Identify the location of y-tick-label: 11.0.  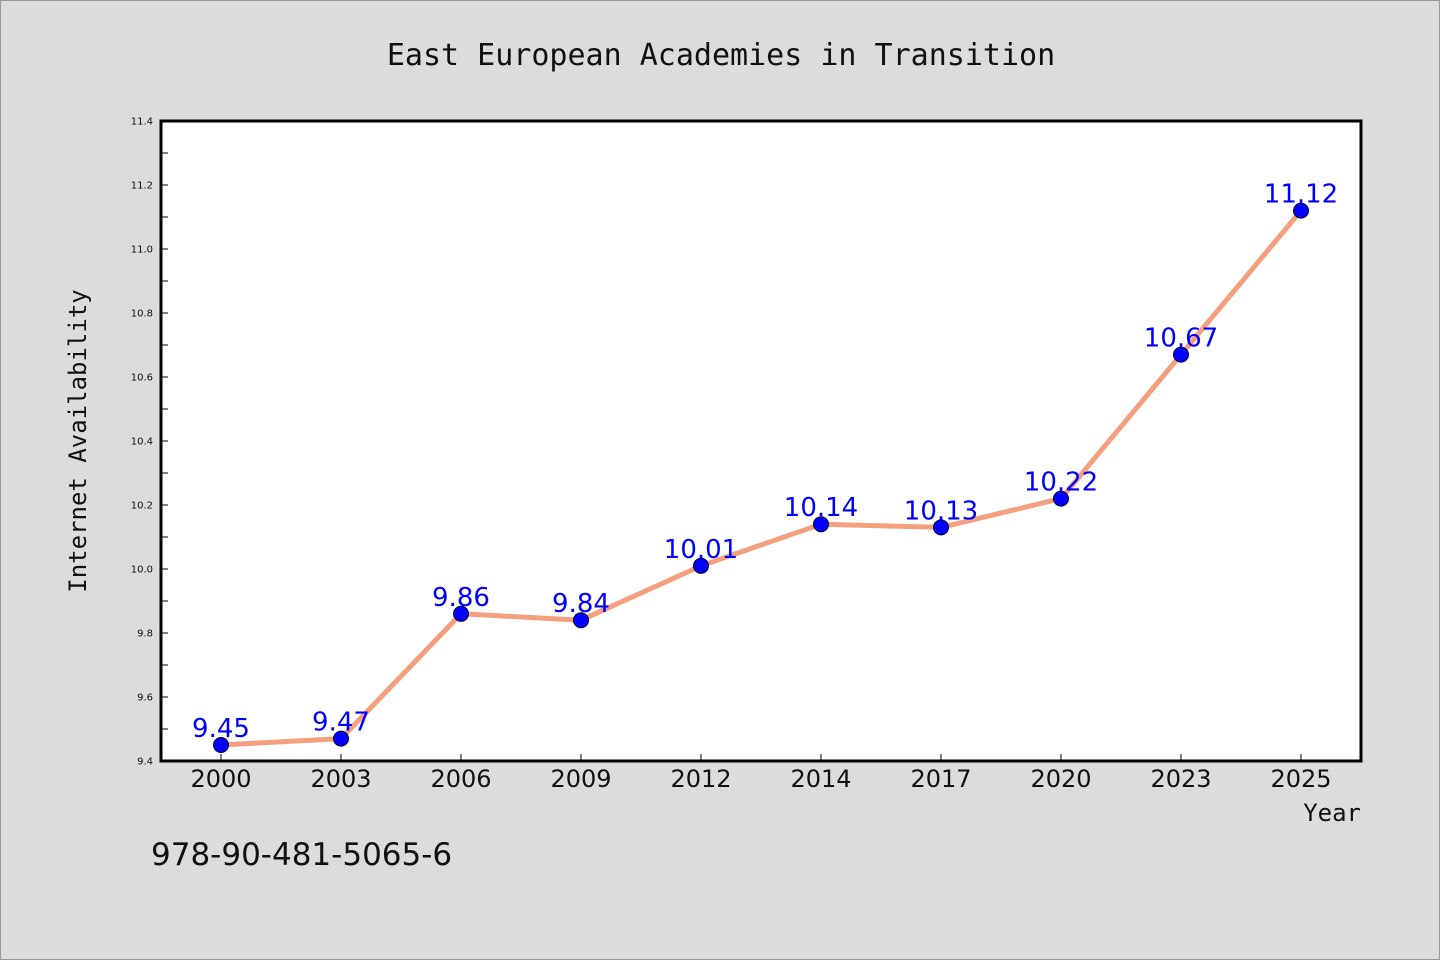
(142, 250).